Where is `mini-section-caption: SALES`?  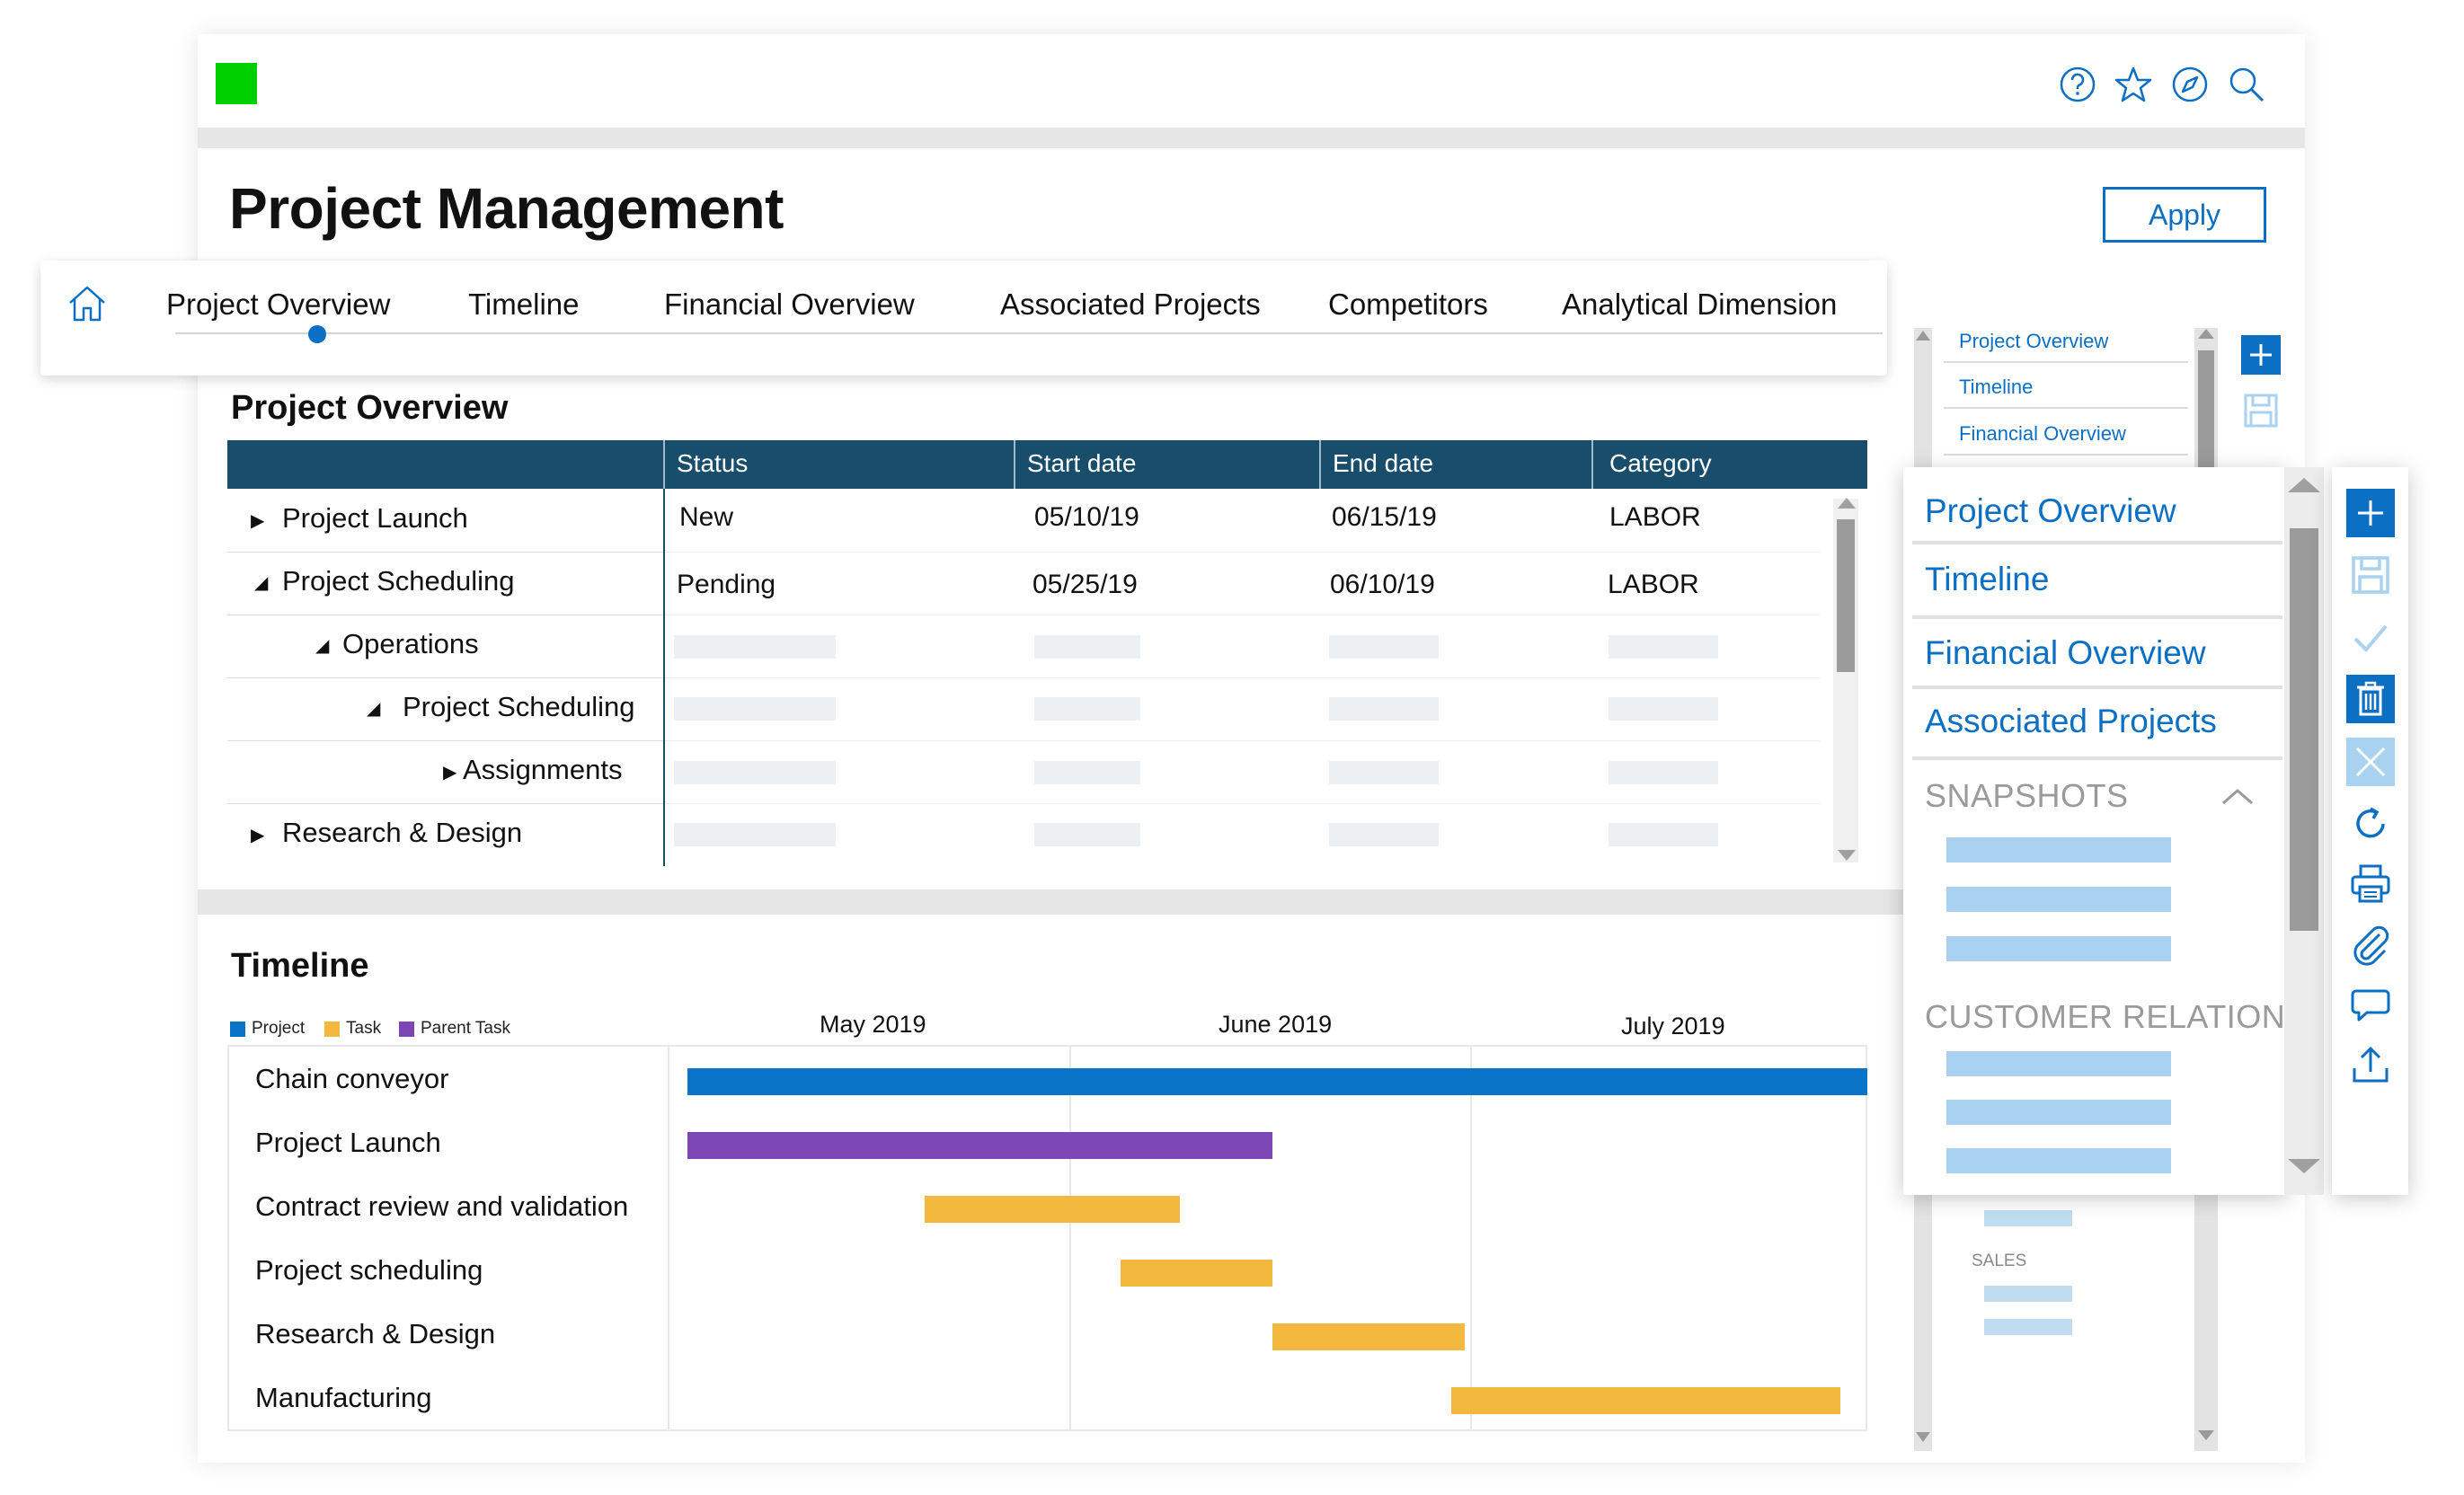
mini-section-caption: SALES is located at coordinates (1999, 1261).